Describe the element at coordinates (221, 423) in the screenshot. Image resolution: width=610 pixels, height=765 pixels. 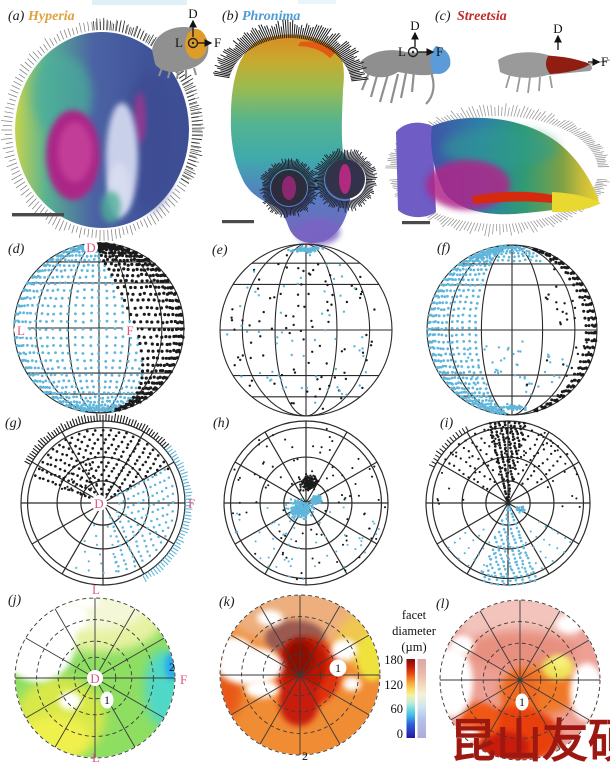
I see `panel-letter-h: (h)` at that location.